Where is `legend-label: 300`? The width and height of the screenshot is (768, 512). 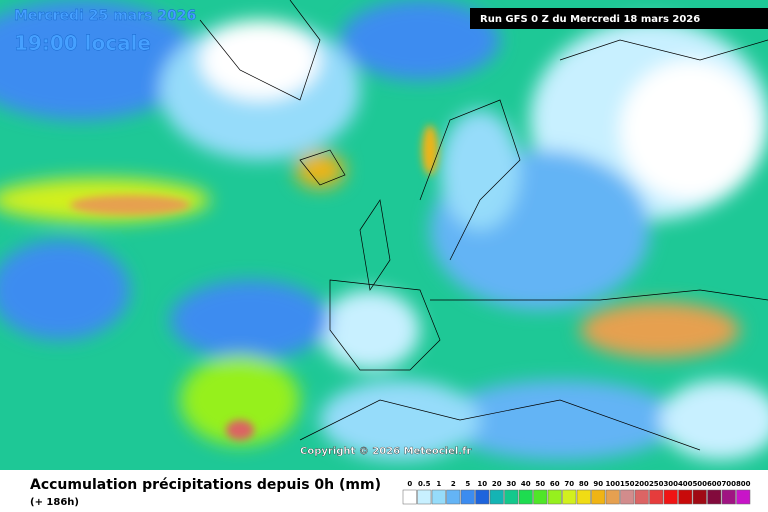 legend-label: 300 is located at coordinates (670, 484).